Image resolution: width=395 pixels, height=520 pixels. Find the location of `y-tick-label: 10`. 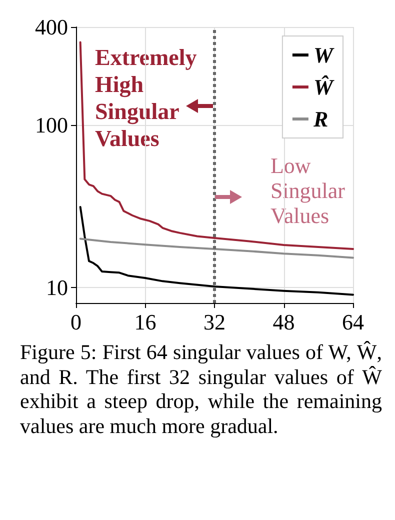

y-tick-label: 10 is located at coordinates (57, 287).